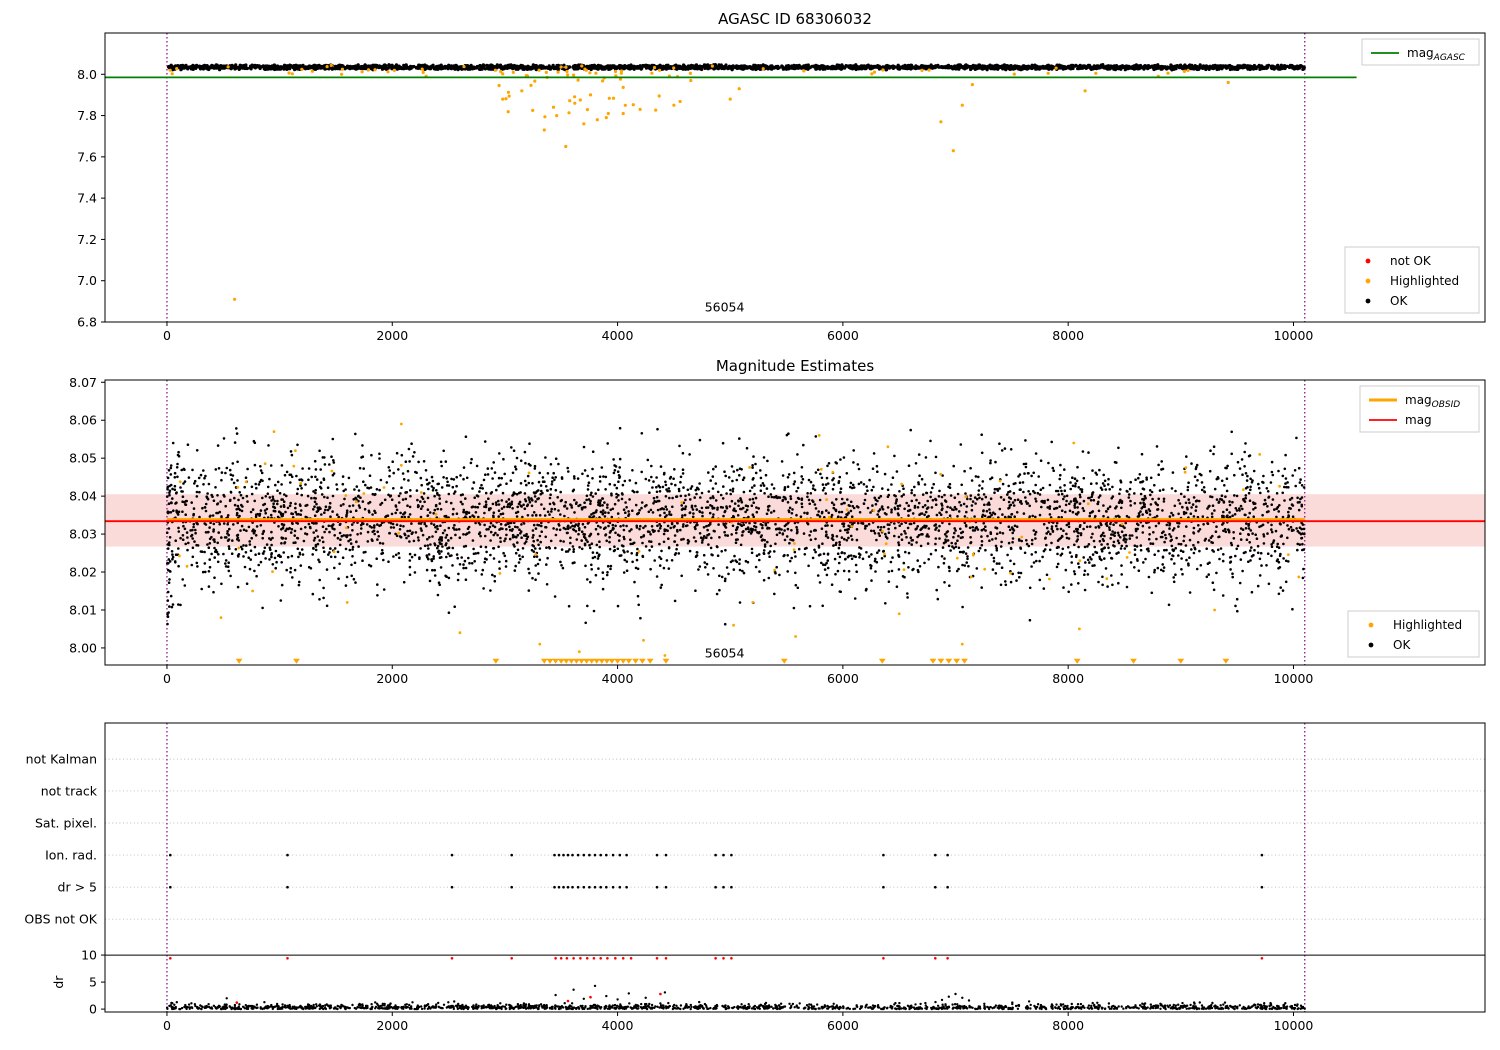 Image resolution: width=1500 pixels, height=1050 pixels. I want to click on svg-text: 7.6, so click(87, 156).